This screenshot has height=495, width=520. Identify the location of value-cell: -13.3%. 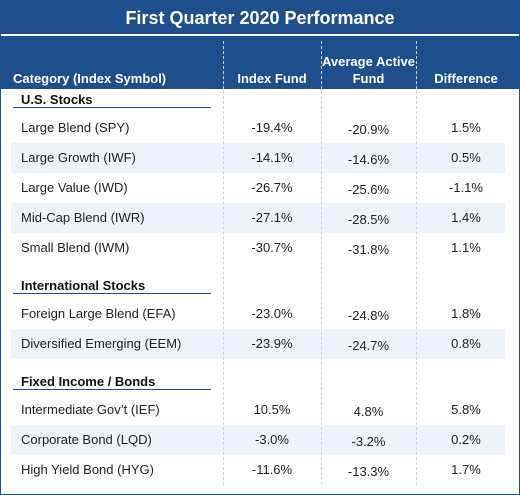
(368, 471).